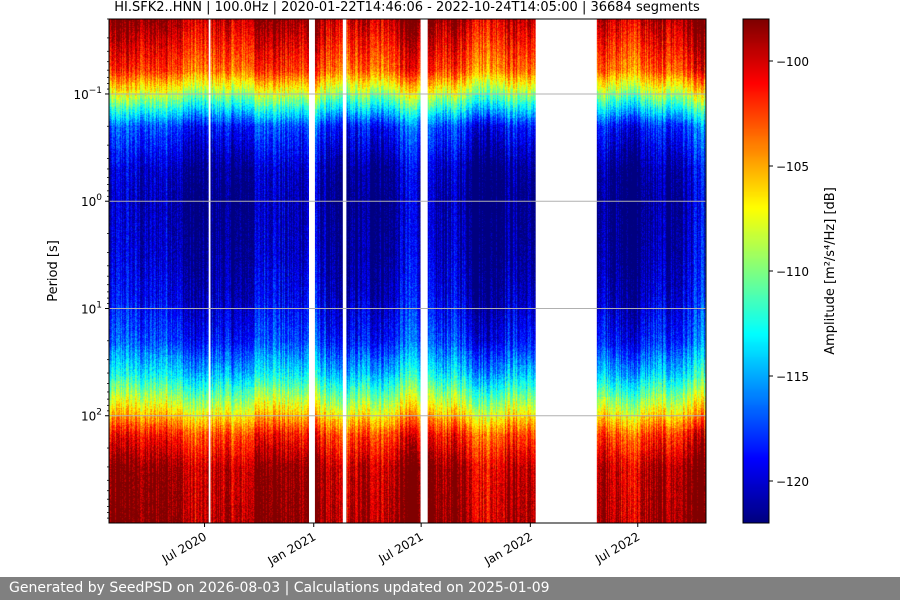  What do you see at coordinates (292, 548) in the screenshot?
I see `x-tick-label: Jan 2021` at bounding box center [292, 548].